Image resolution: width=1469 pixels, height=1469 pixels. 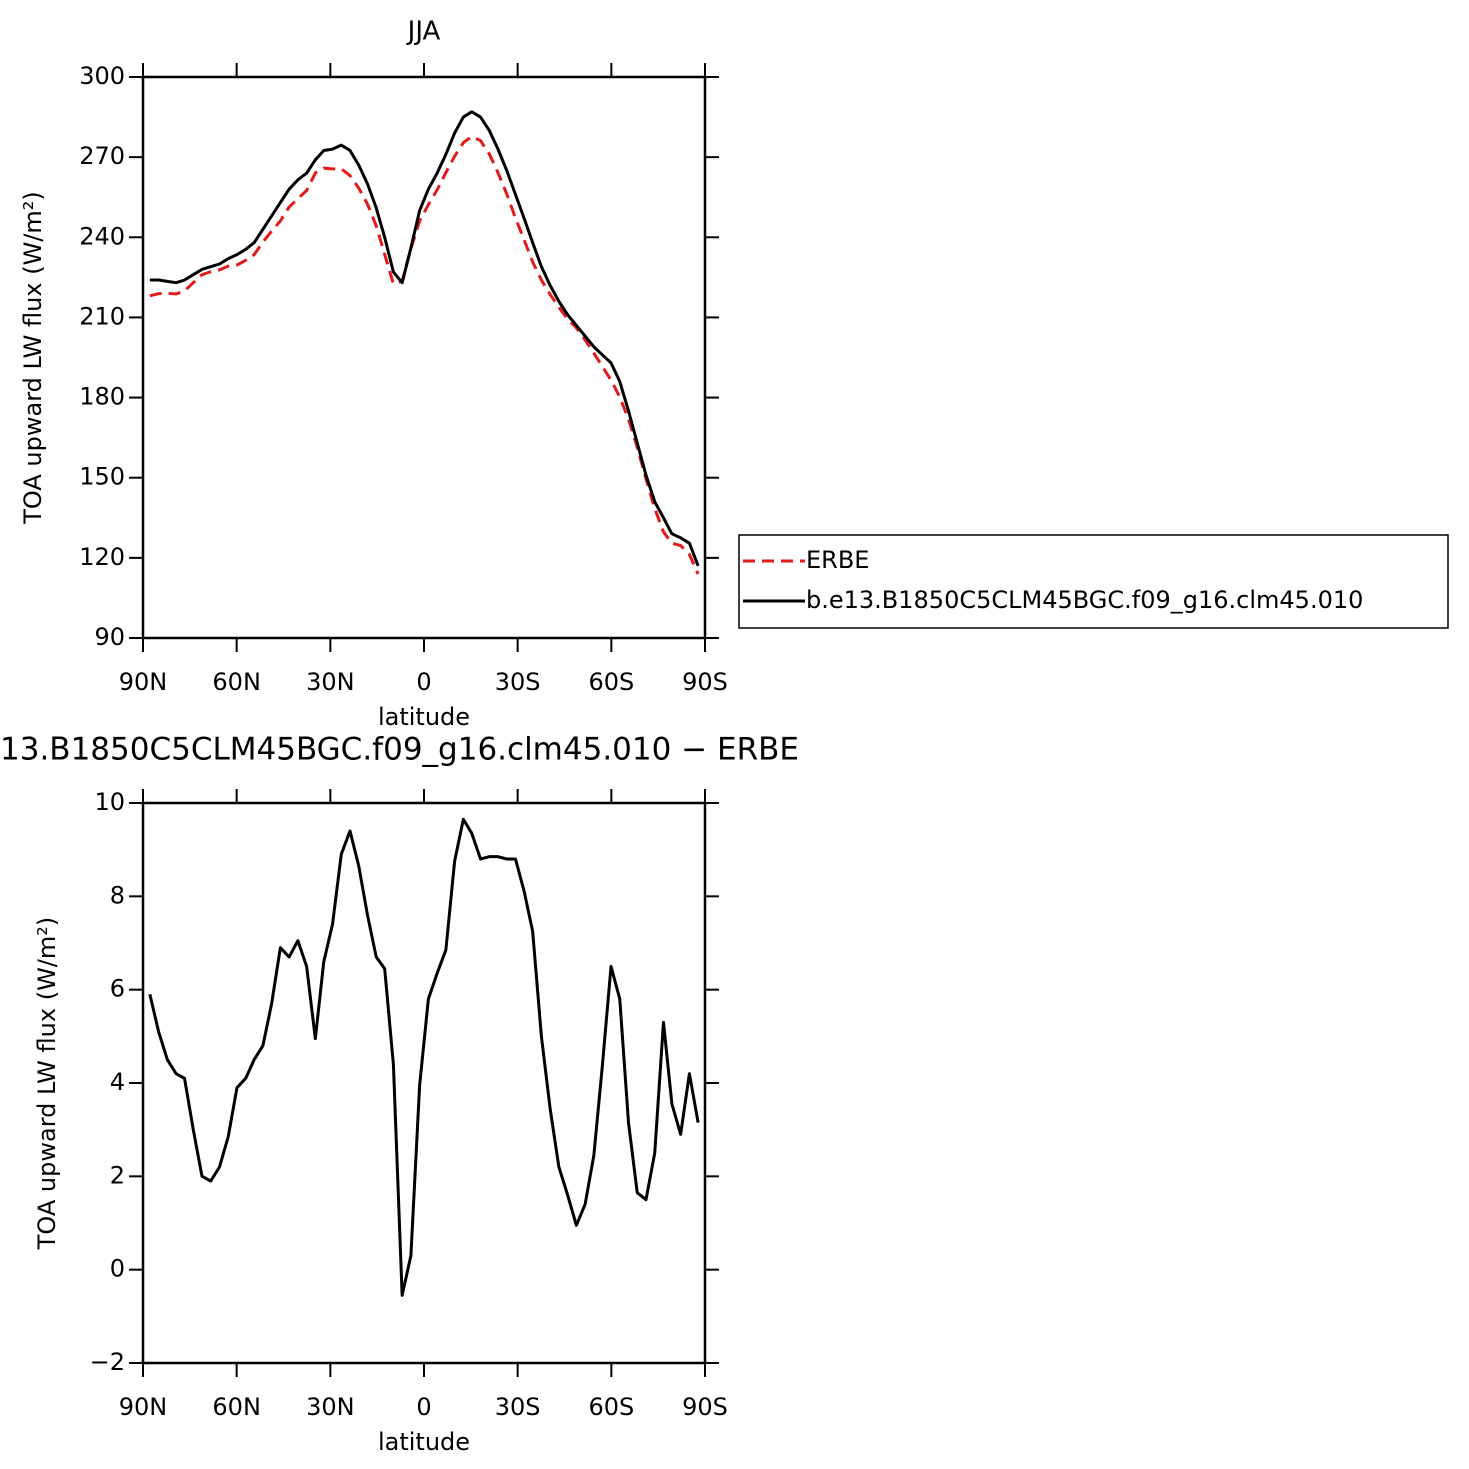 I want to click on y-tick-label: 150, so click(x=102, y=477).